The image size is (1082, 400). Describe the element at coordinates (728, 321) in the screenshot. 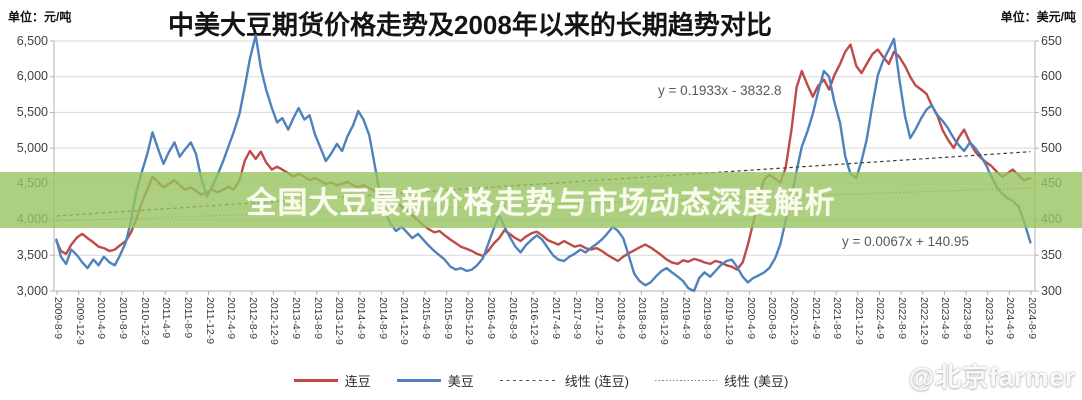

I see `x-axis-label: 2019-12-9` at that location.